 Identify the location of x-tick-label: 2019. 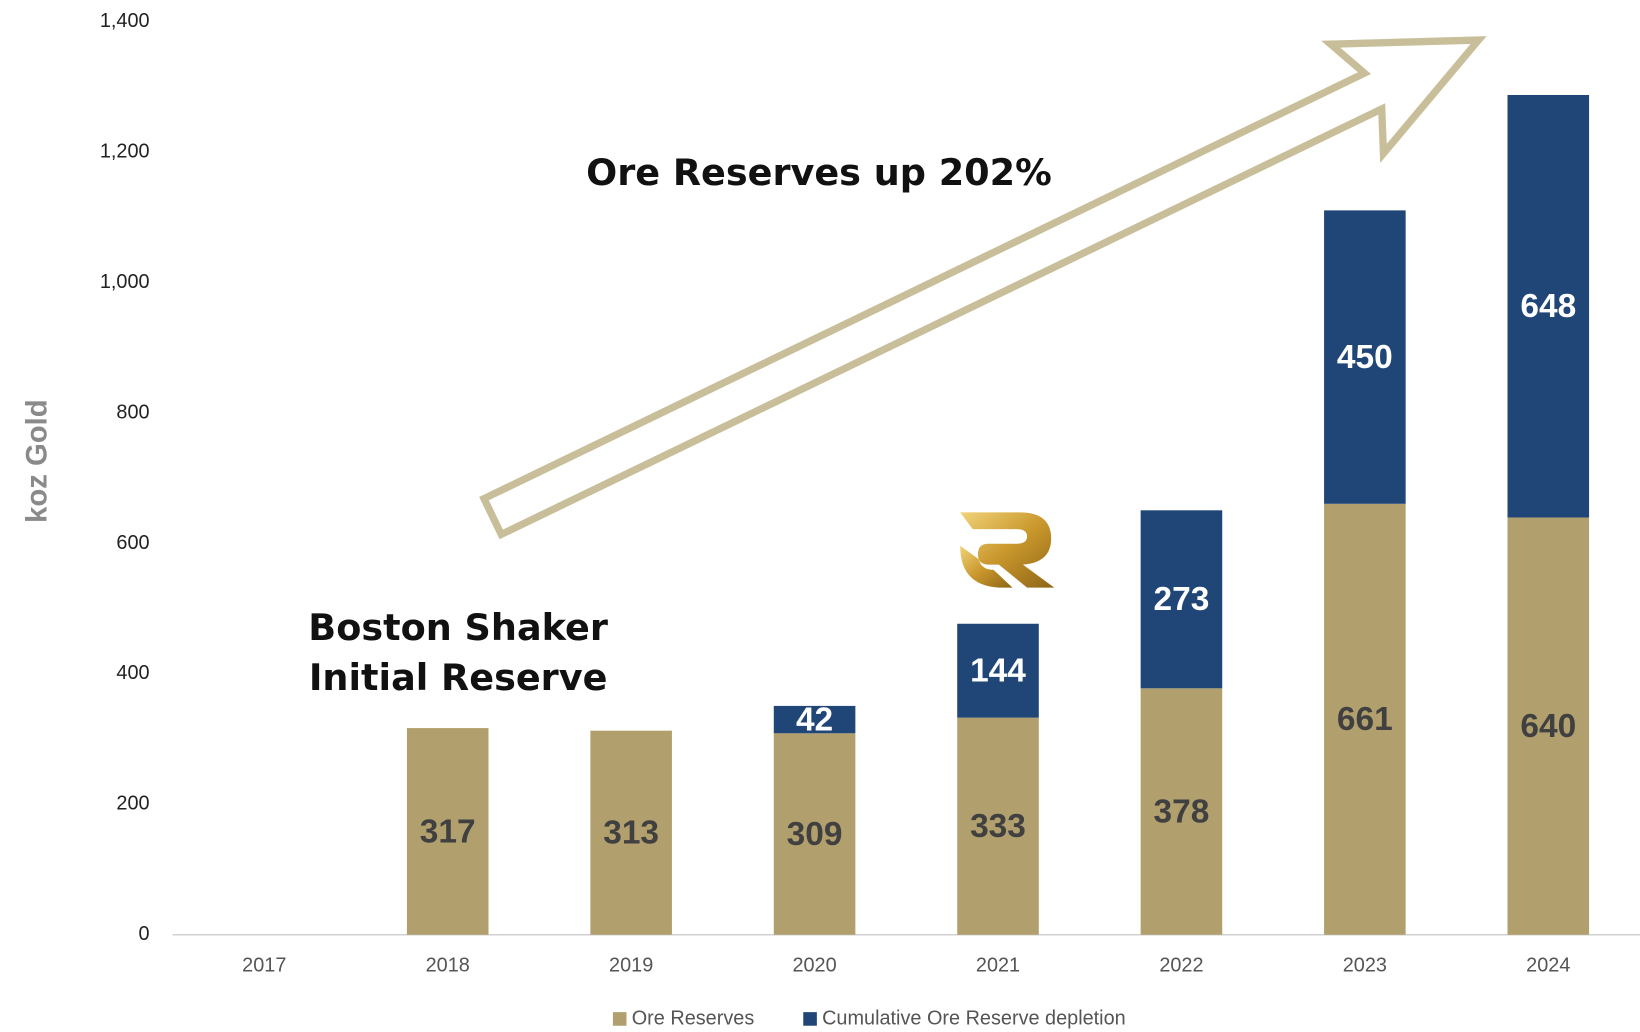
(631, 965).